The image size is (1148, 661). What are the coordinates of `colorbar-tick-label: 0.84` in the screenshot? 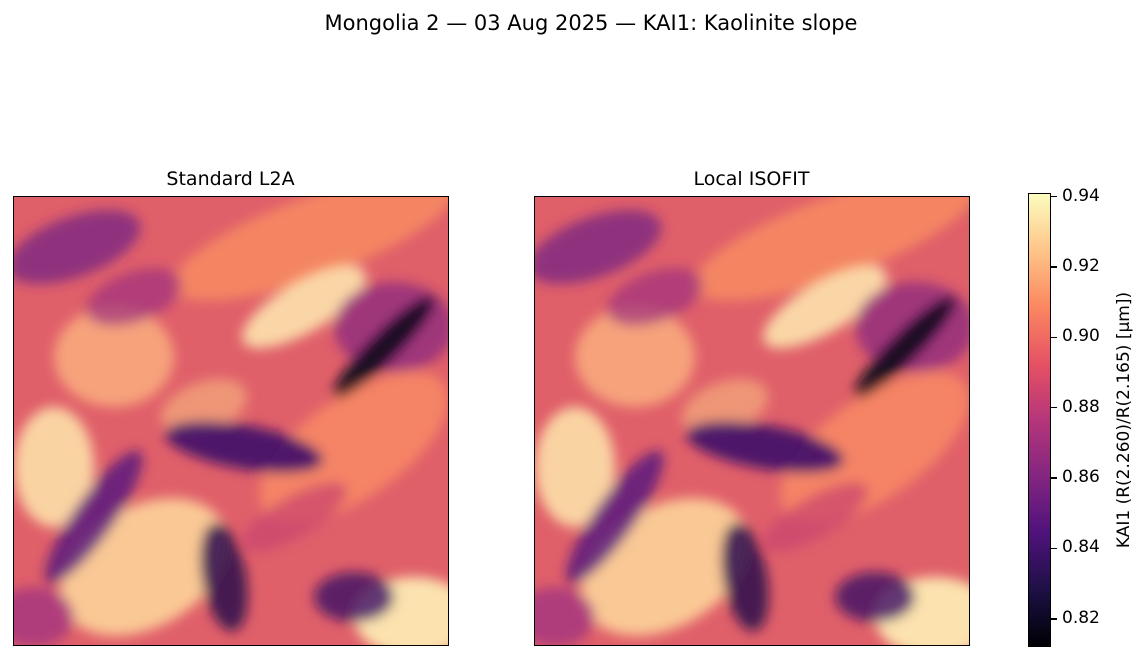 It's located at (1081, 547).